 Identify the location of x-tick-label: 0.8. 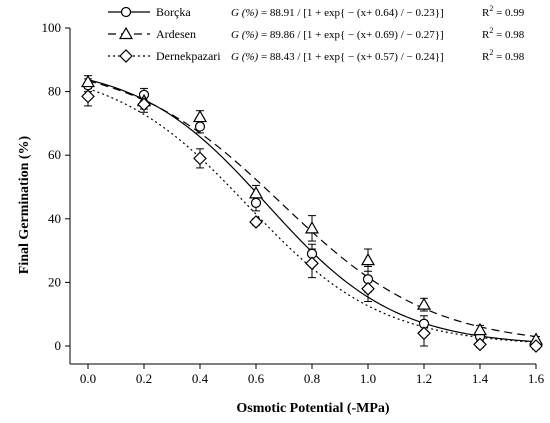
(312, 378).